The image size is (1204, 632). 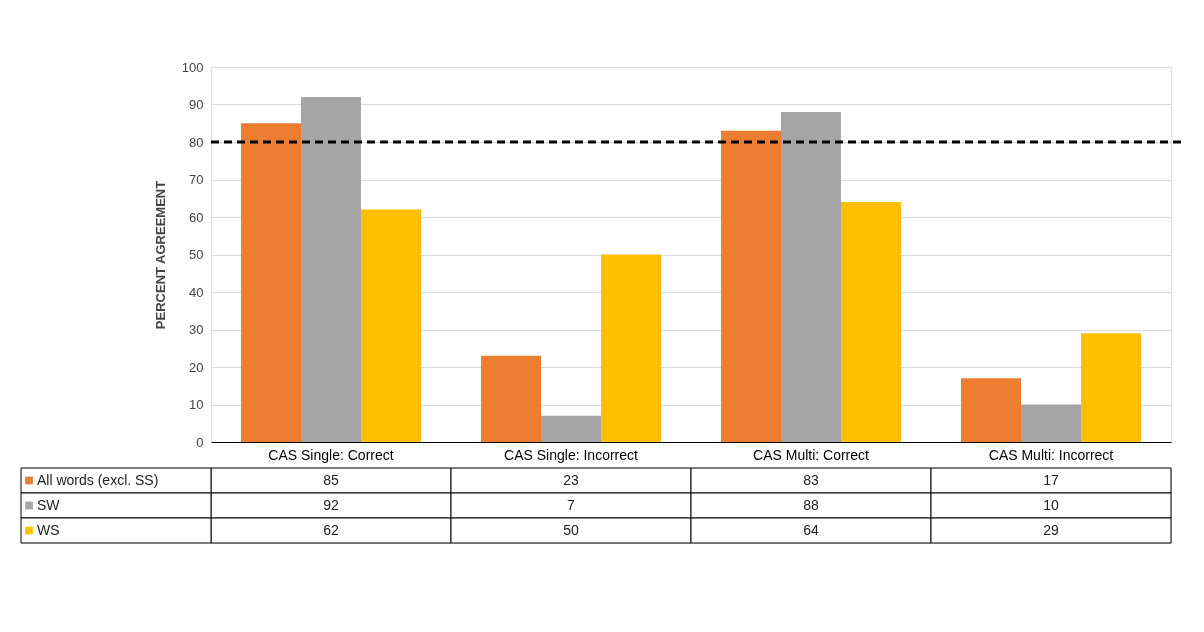 What do you see at coordinates (571, 479) in the screenshot?
I see `data-label: 23` at bounding box center [571, 479].